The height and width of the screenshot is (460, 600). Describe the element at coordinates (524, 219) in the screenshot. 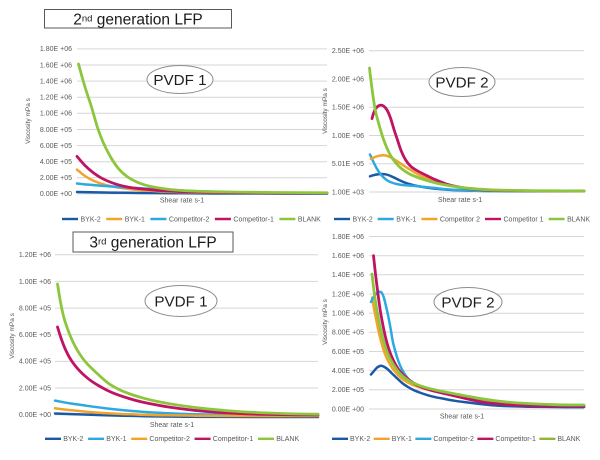

I see `svg-text: Competitor 1` at that location.